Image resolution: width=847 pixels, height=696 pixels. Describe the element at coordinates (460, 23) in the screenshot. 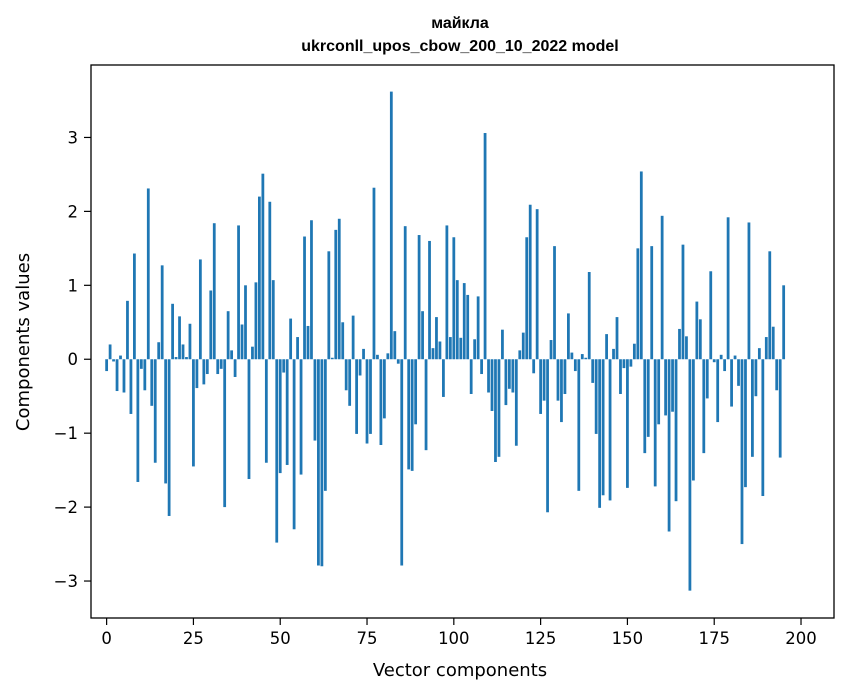

I see `chart-title: майкла` at that location.